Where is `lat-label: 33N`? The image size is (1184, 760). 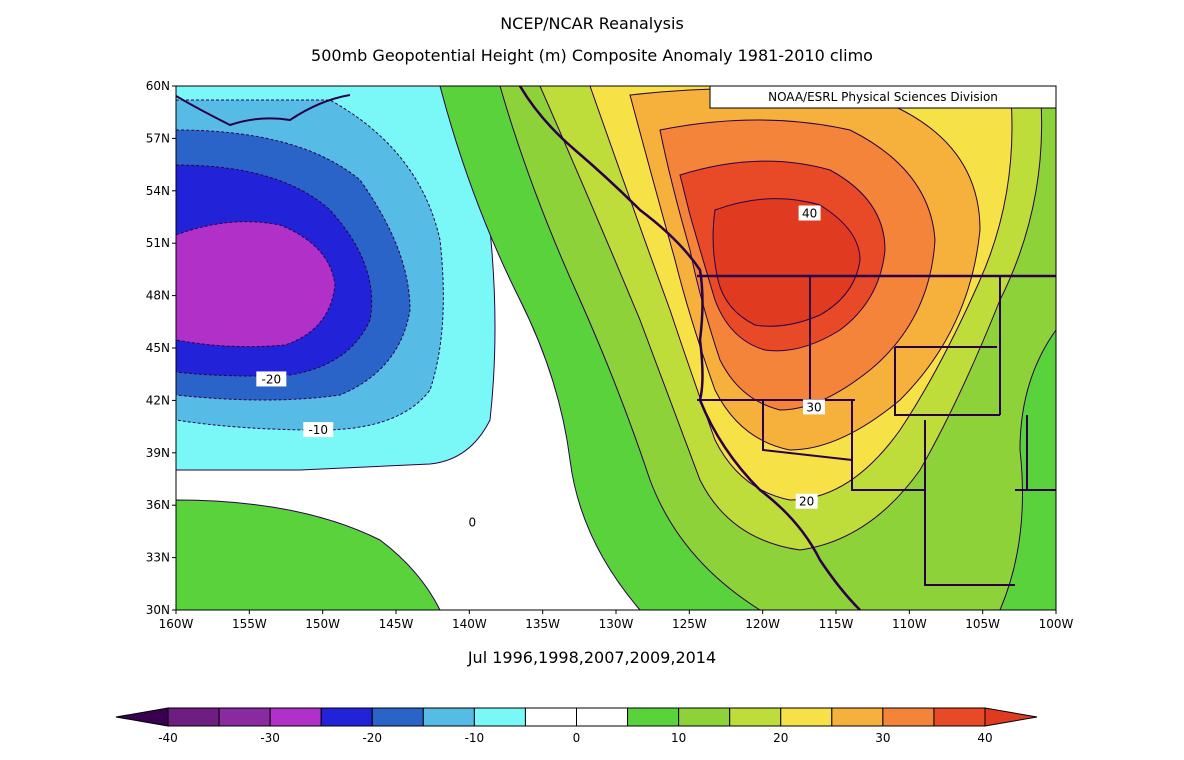
lat-label: 33N is located at coordinates (158, 558).